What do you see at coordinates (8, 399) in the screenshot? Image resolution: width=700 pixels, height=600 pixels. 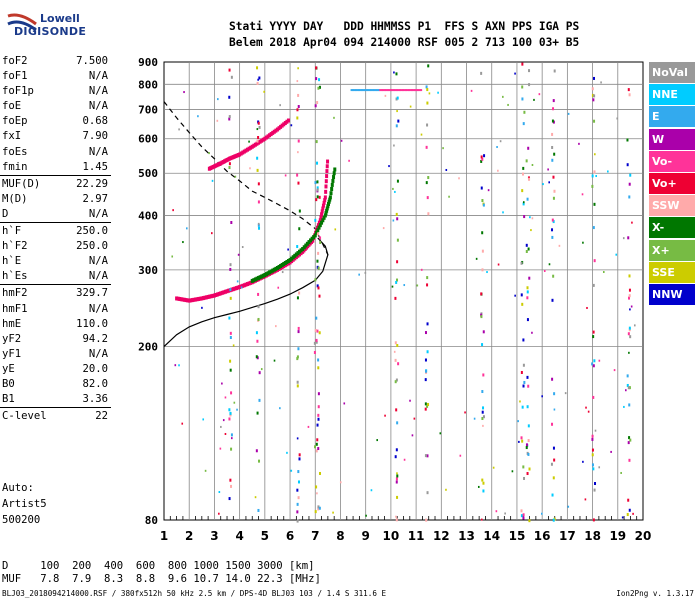 I see `param-name: B1` at bounding box center [8, 399].